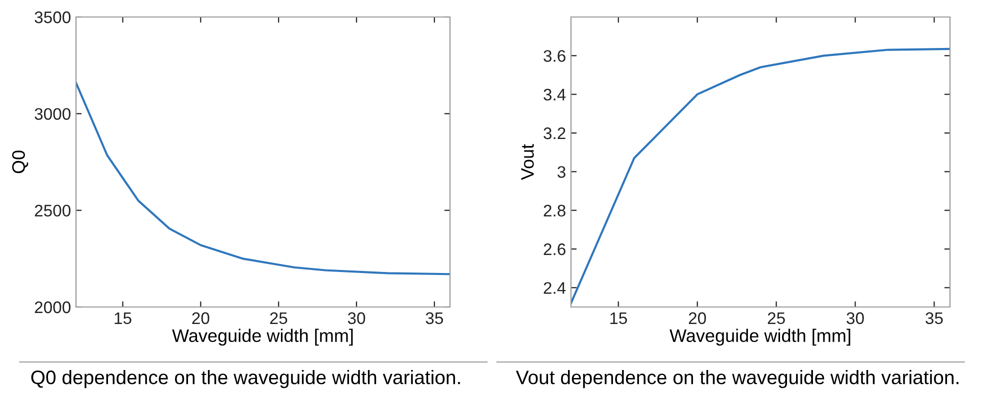  What do you see at coordinates (52, 17) in the screenshot?
I see `y-tick-label: 3500` at bounding box center [52, 17].